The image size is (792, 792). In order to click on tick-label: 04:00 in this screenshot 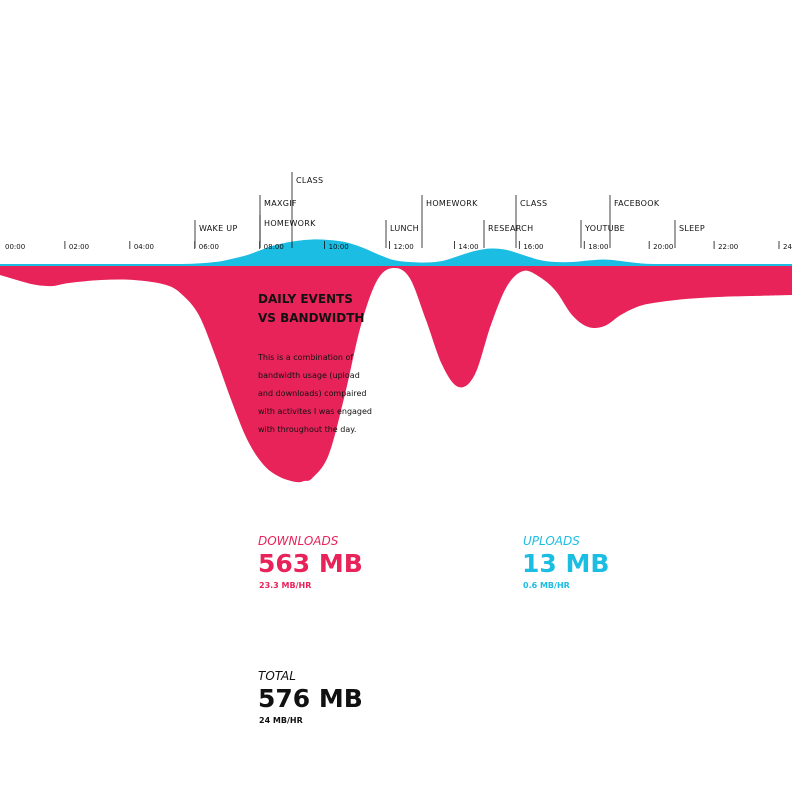, I will do `click(144, 247)`.